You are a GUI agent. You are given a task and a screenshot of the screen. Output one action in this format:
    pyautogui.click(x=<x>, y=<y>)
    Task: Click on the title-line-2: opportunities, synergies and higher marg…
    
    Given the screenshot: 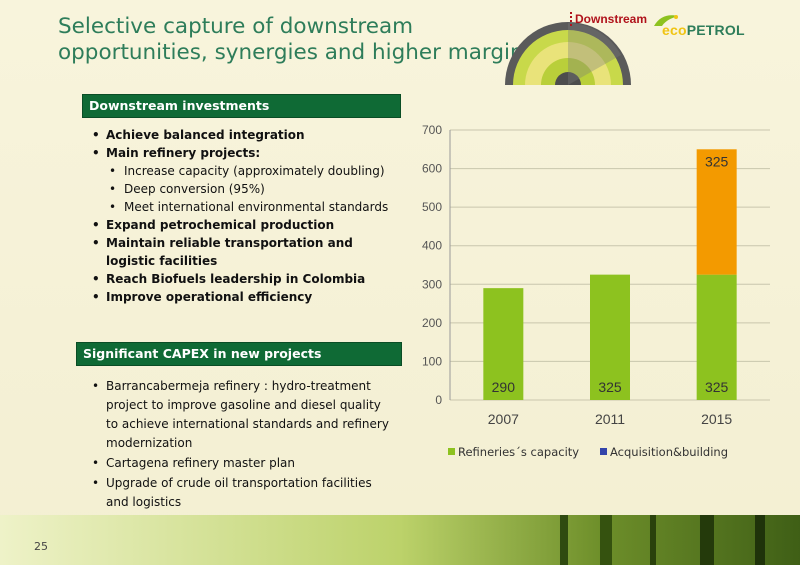 What is the action you would take?
    pyautogui.click(x=296, y=52)
    